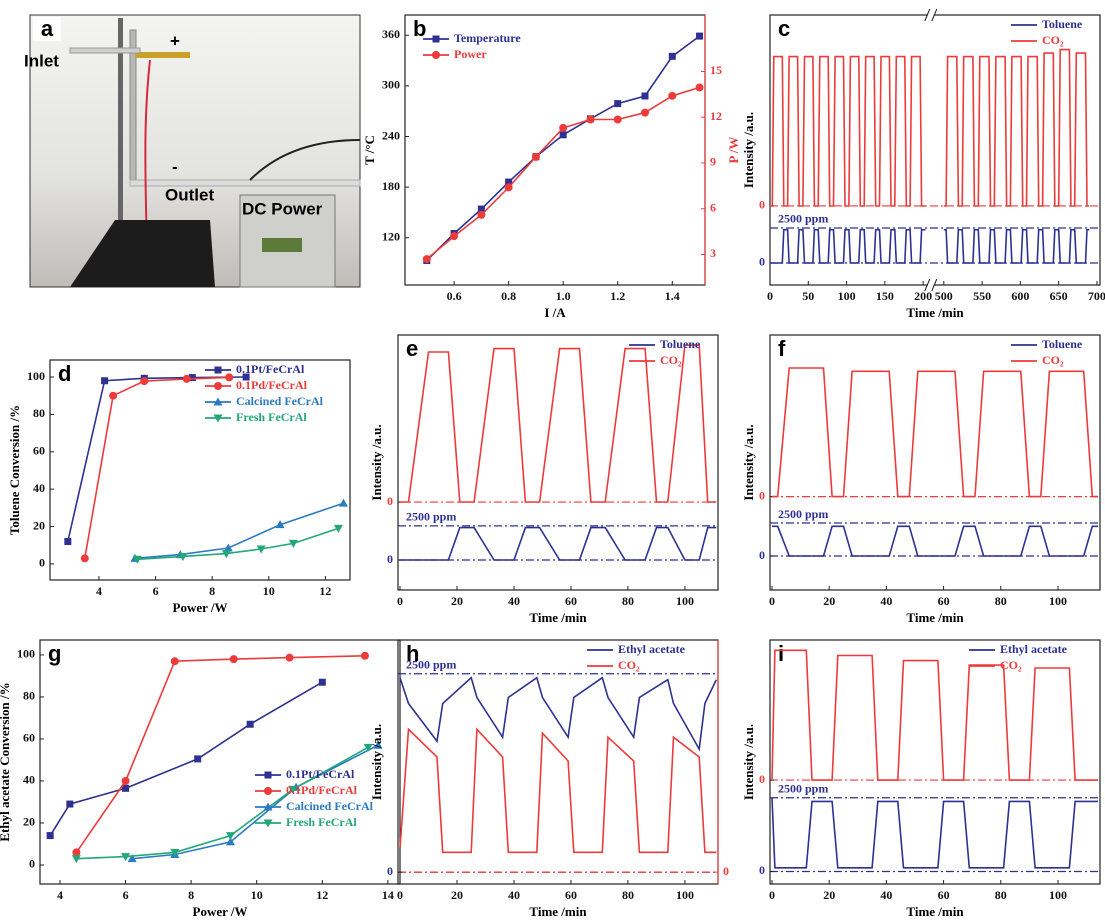 This screenshot has width=1105, height=922. What do you see at coordinates (47, 28) in the screenshot?
I see `panel-label: a` at bounding box center [47, 28].